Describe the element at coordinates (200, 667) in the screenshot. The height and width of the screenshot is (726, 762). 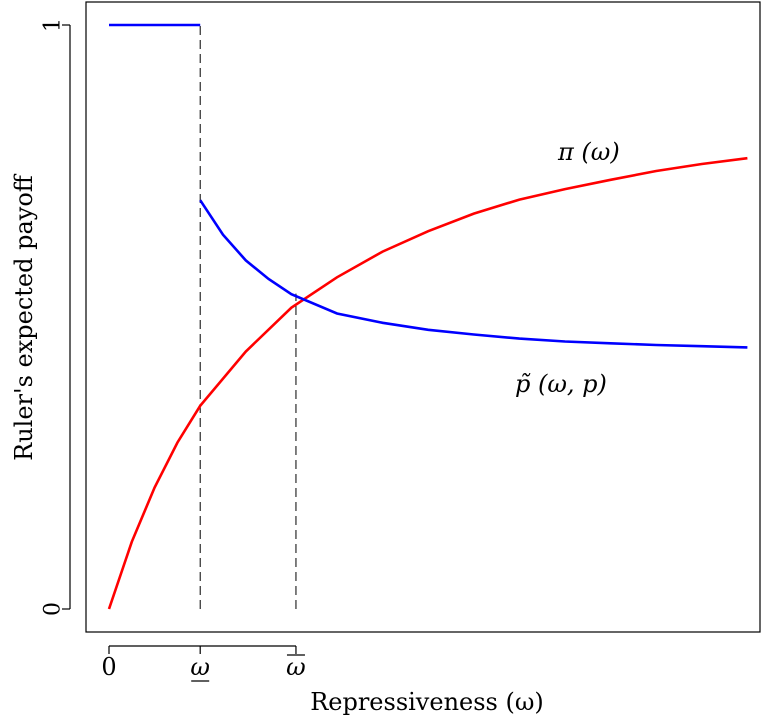
I see `x-tick-label-2: ω` at that location.